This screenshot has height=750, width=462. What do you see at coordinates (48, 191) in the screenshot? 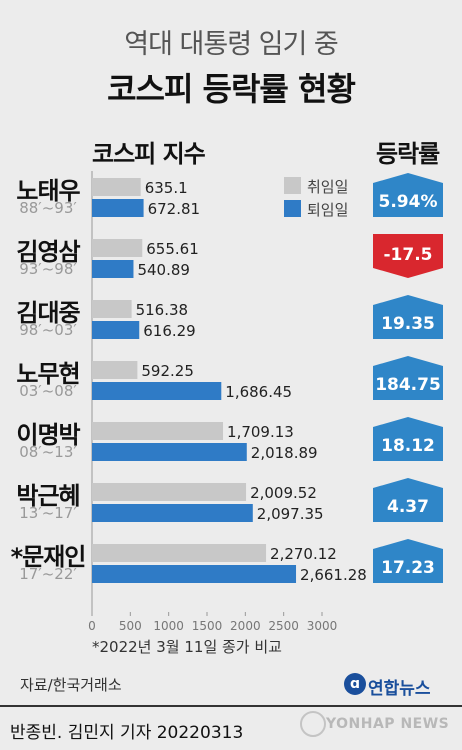
I see `president-name: 노태우` at bounding box center [48, 191].